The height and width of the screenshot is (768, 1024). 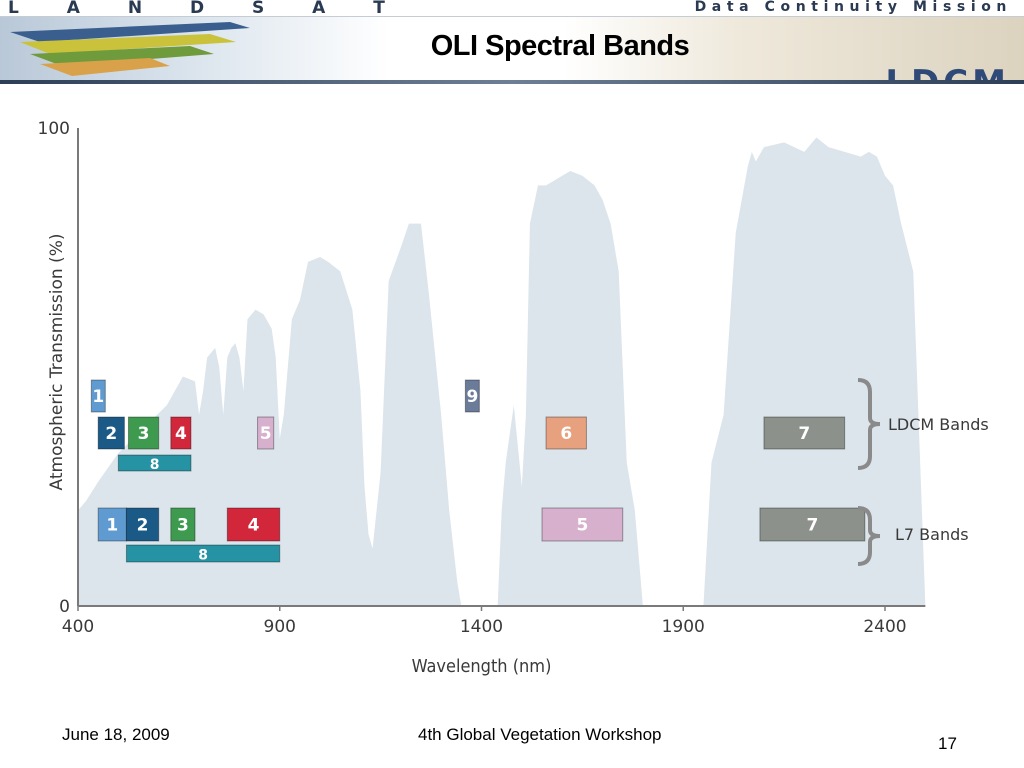 What do you see at coordinates (54, 129) in the screenshot?
I see `y-tick-label: 100` at bounding box center [54, 129].